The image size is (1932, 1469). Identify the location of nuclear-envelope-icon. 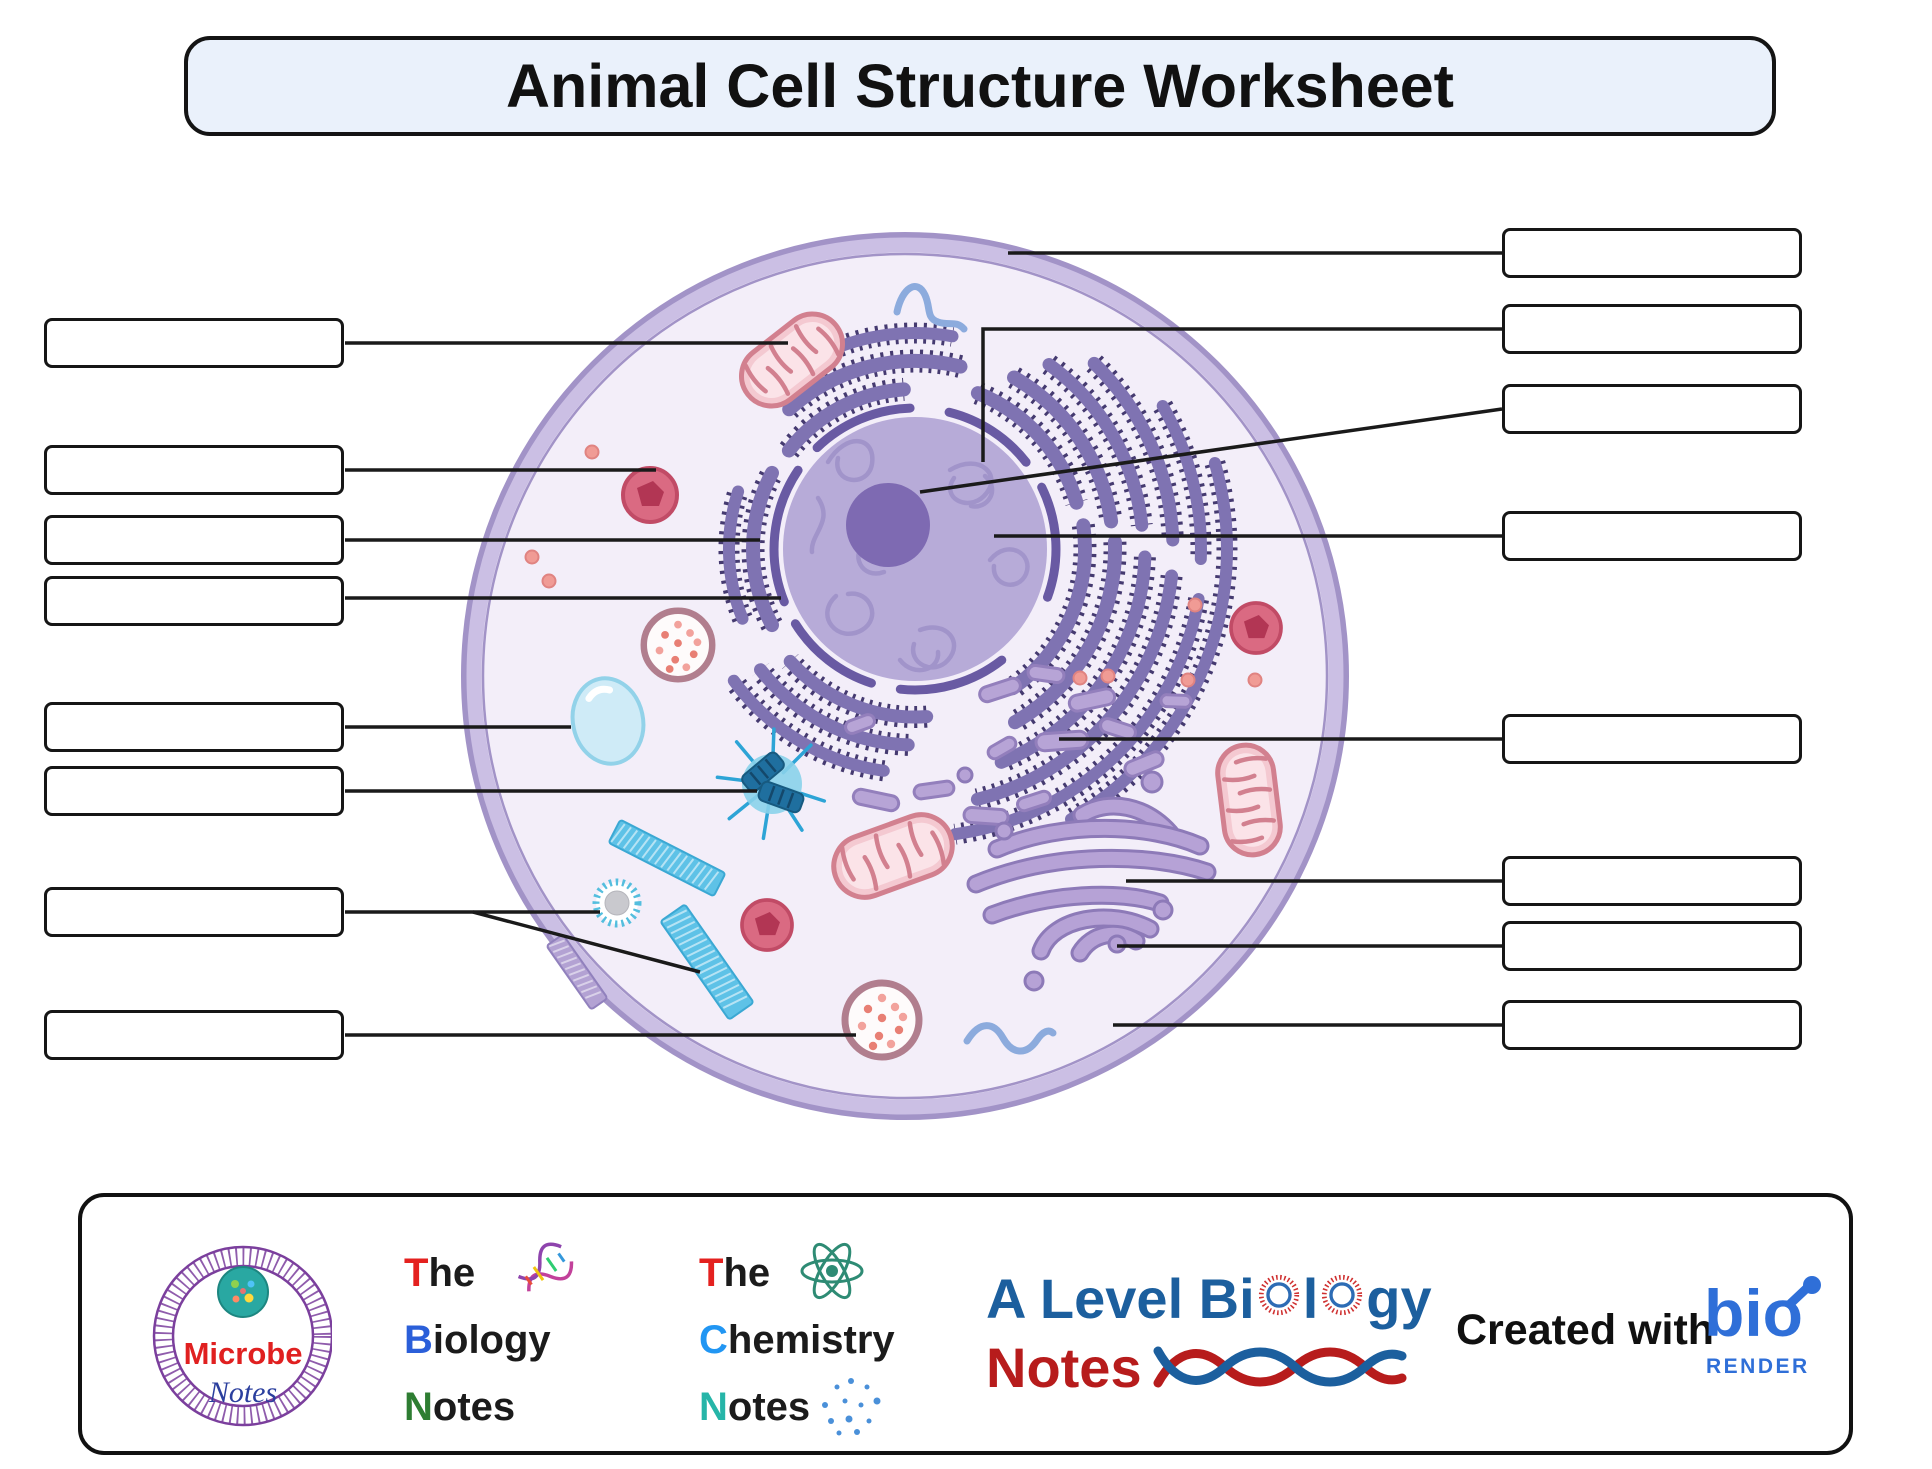
(915, 549).